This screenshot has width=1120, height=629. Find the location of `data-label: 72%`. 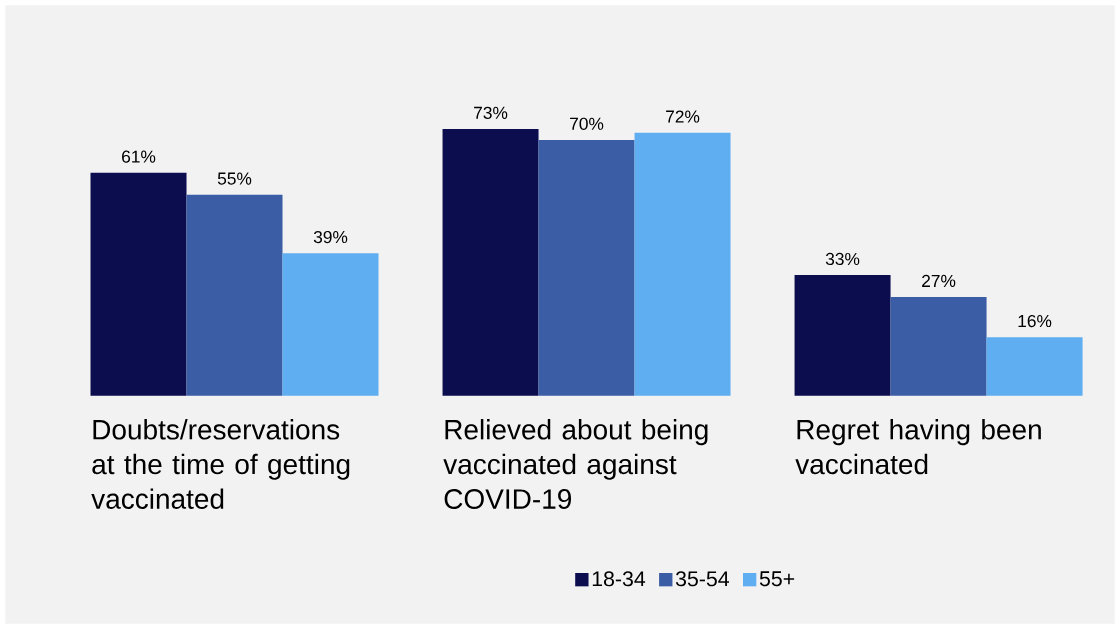

data-label: 72% is located at coordinates (683, 116).